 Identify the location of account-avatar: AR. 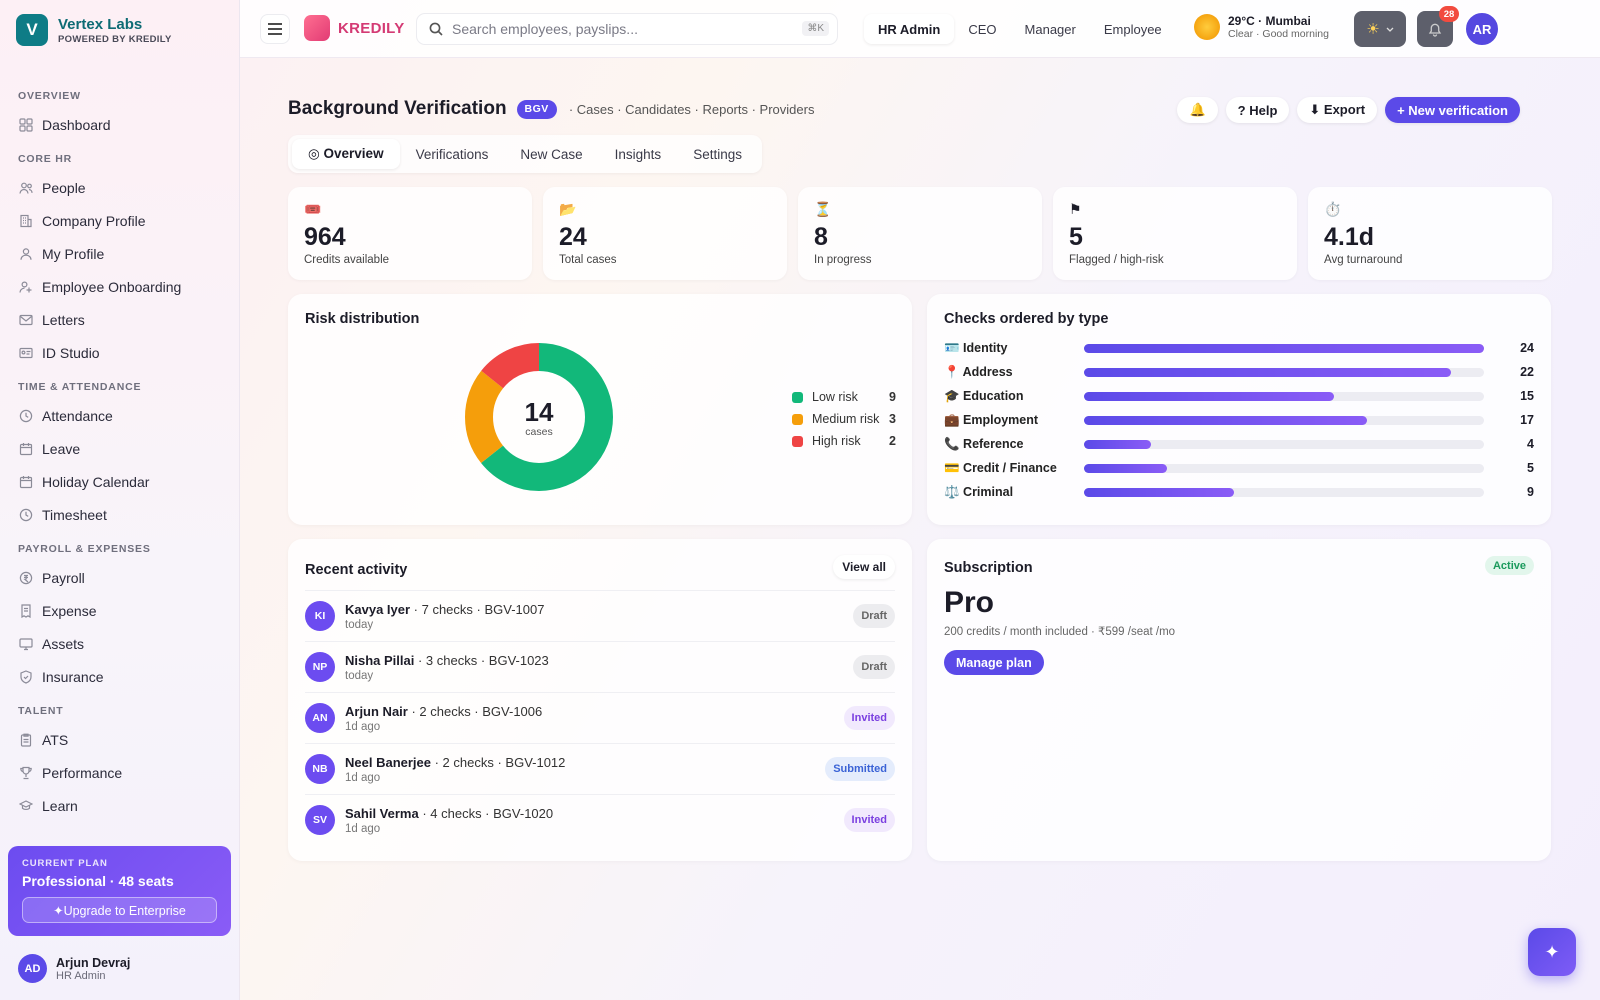
(1482, 29).